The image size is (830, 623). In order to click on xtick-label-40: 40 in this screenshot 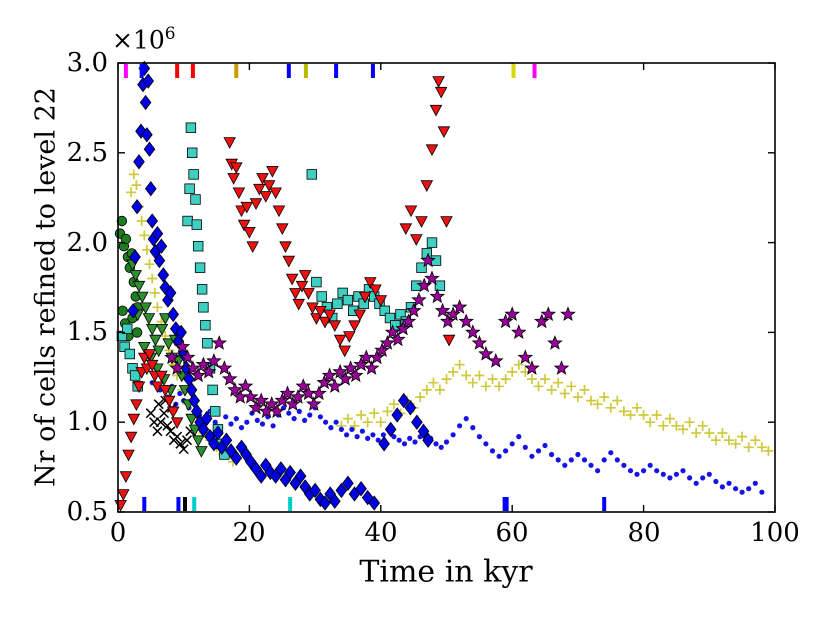, I will do `click(381, 533)`.